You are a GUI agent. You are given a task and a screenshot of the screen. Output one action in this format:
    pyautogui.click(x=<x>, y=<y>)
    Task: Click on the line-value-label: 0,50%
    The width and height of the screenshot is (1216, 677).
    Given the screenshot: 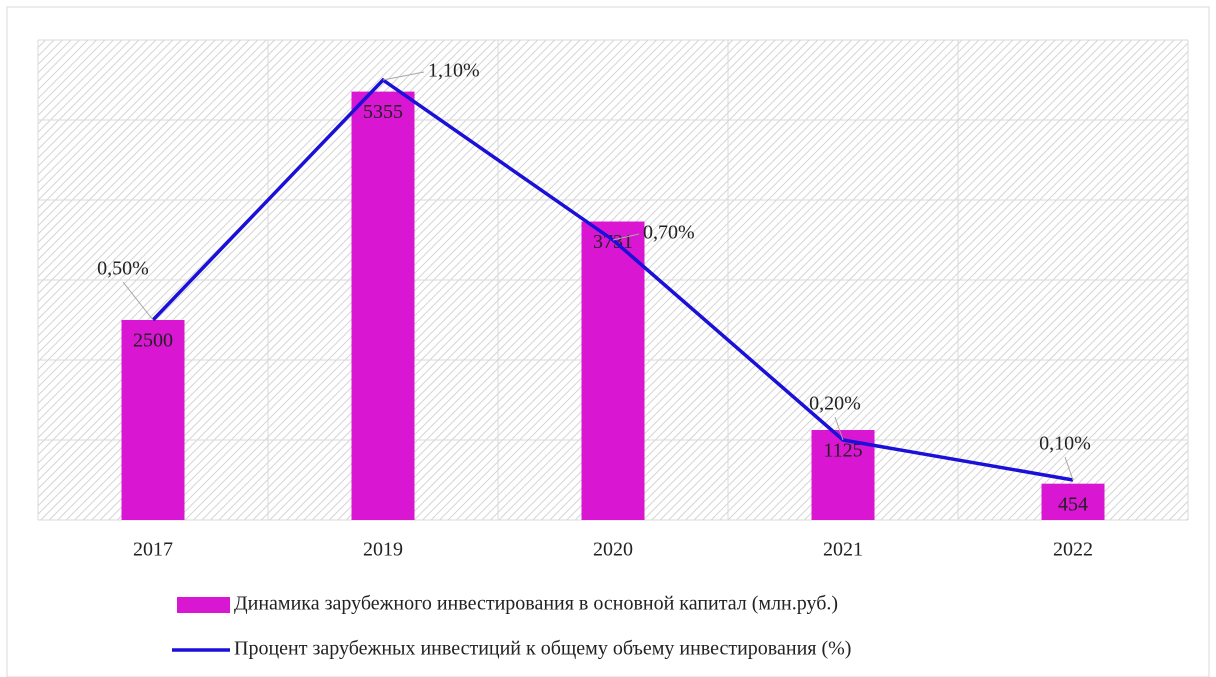 What is the action you would take?
    pyautogui.click(x=123, y=269)
    